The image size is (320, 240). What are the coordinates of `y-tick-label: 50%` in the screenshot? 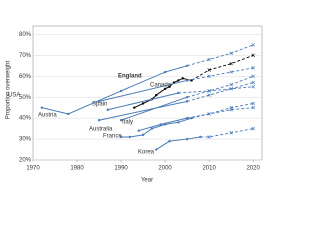 It's located at (25, 98).